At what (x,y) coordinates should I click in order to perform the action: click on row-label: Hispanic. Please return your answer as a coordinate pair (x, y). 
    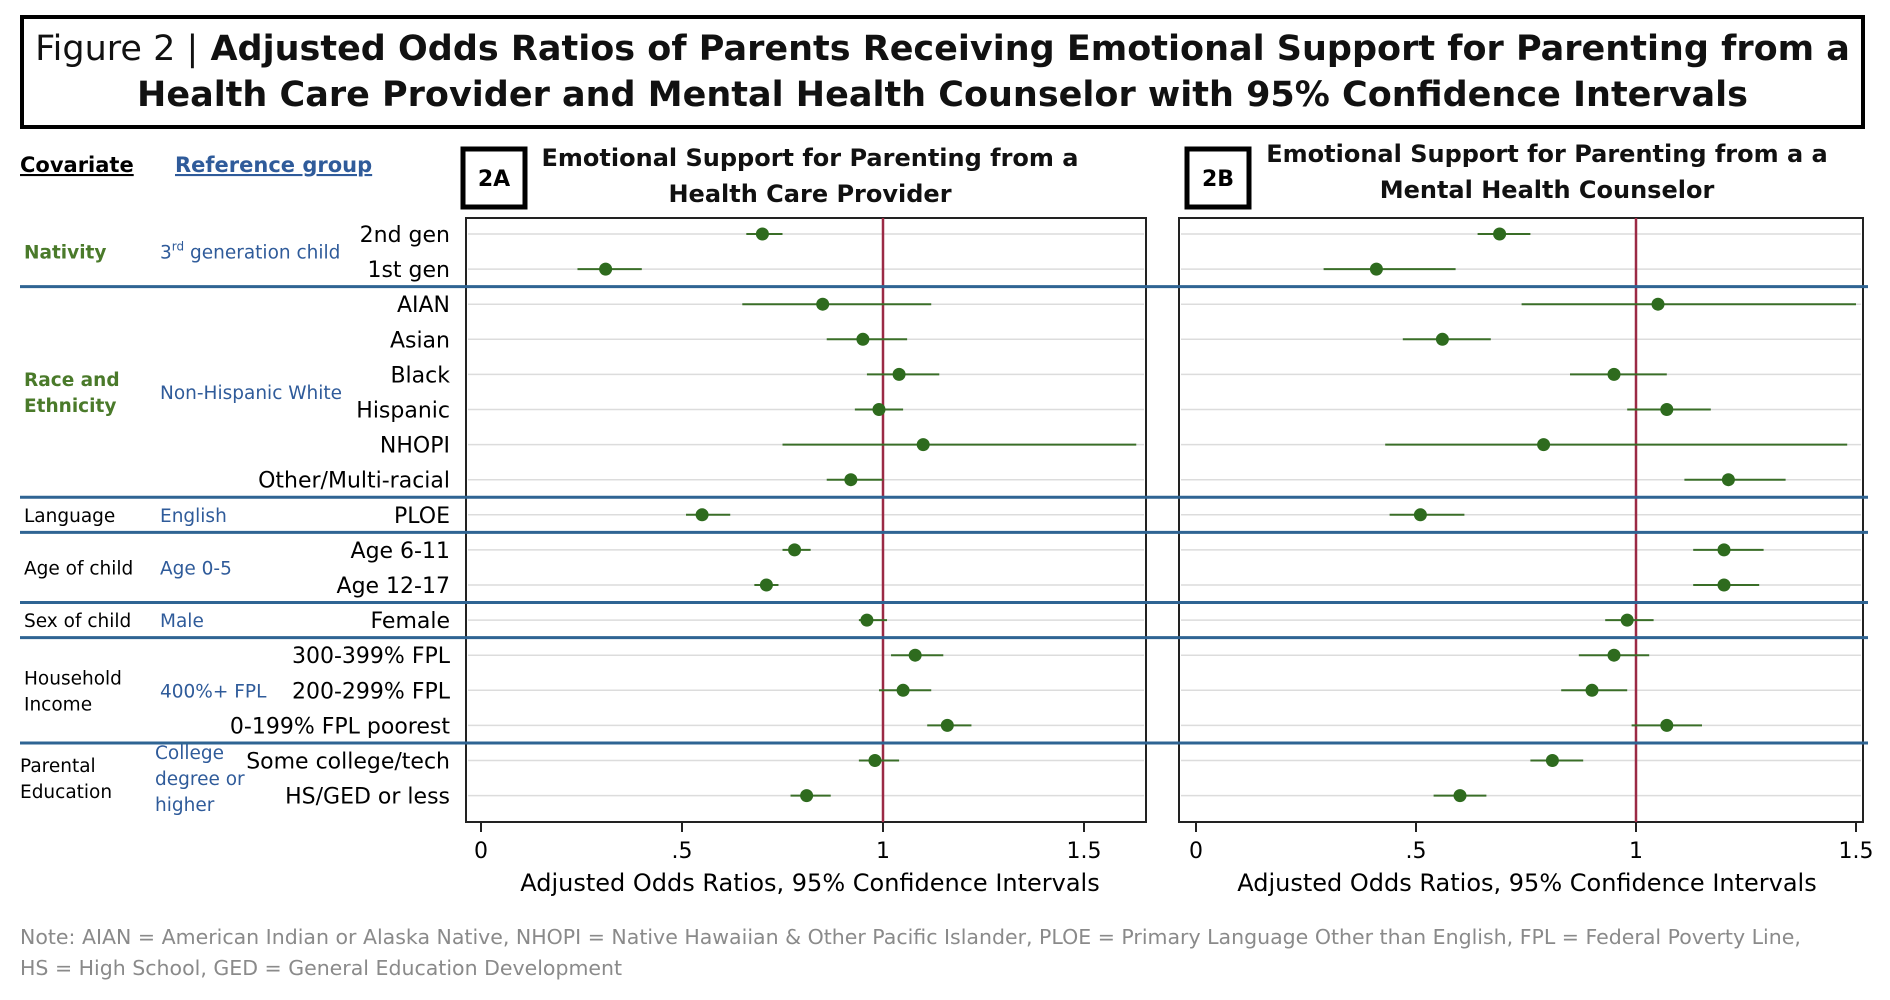
    Looking at the image, I should click on (403, 411).